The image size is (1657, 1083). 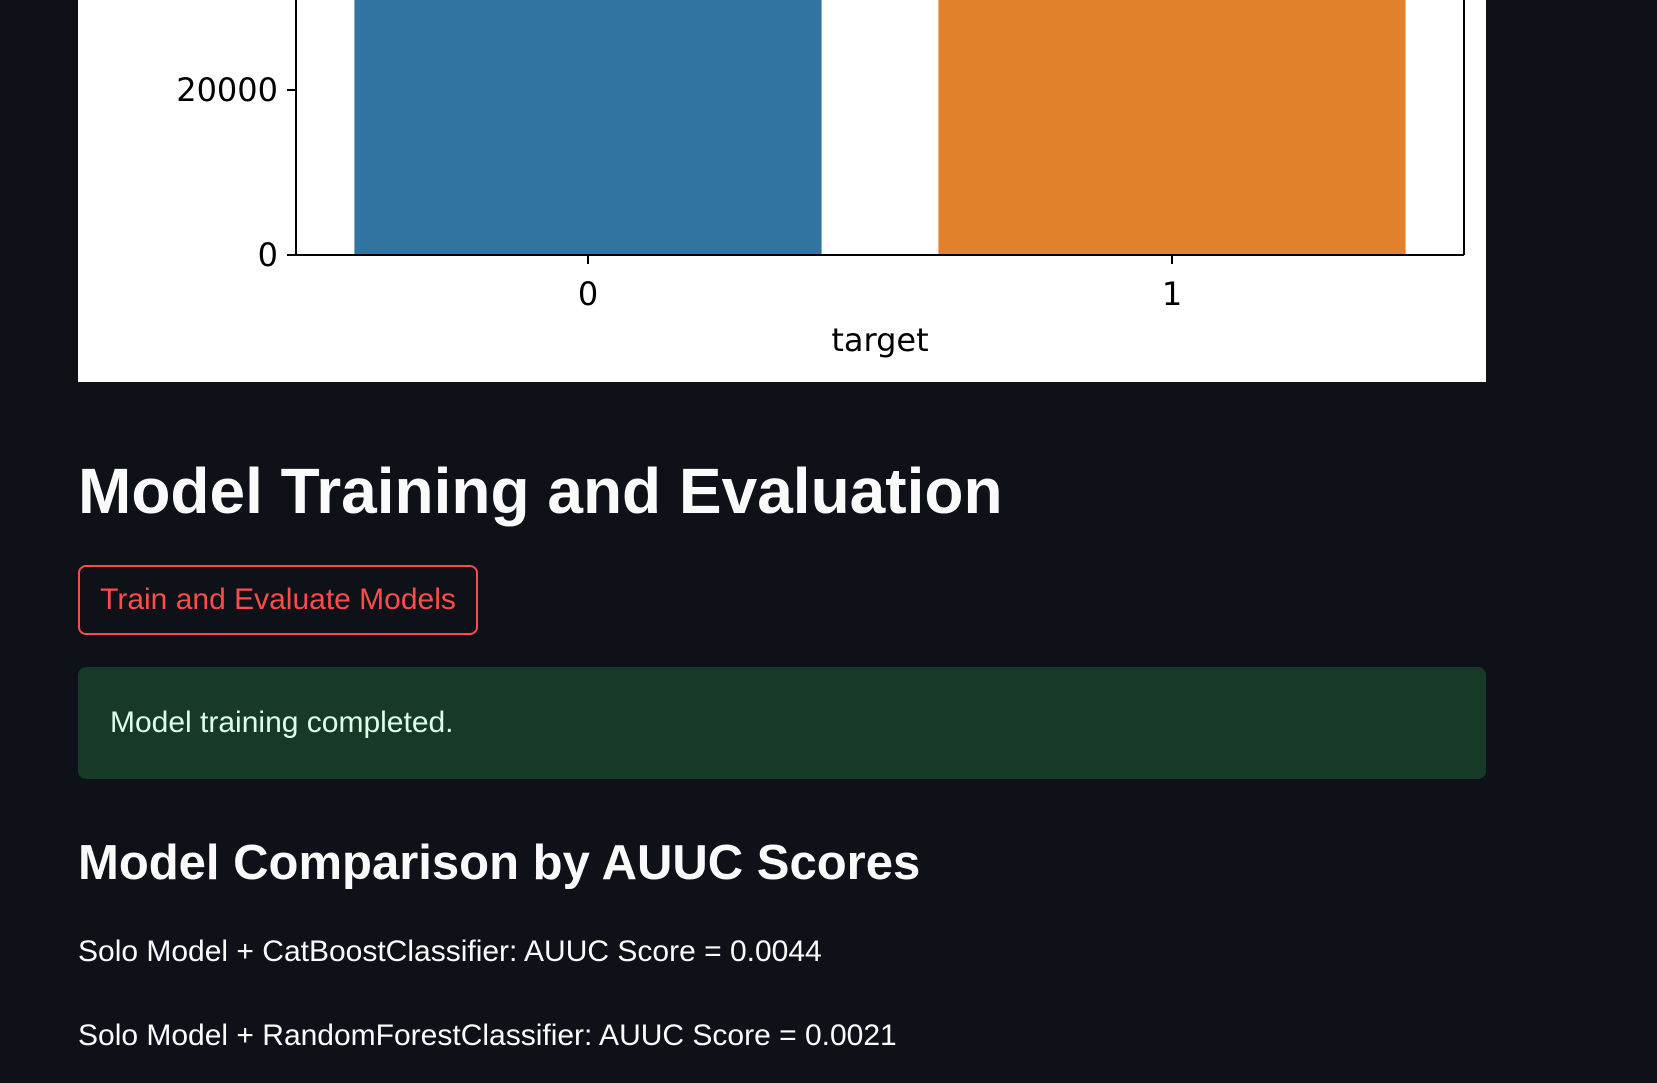 I want to click on success-alert-text: Model training completed., so click(x=282, y=722).